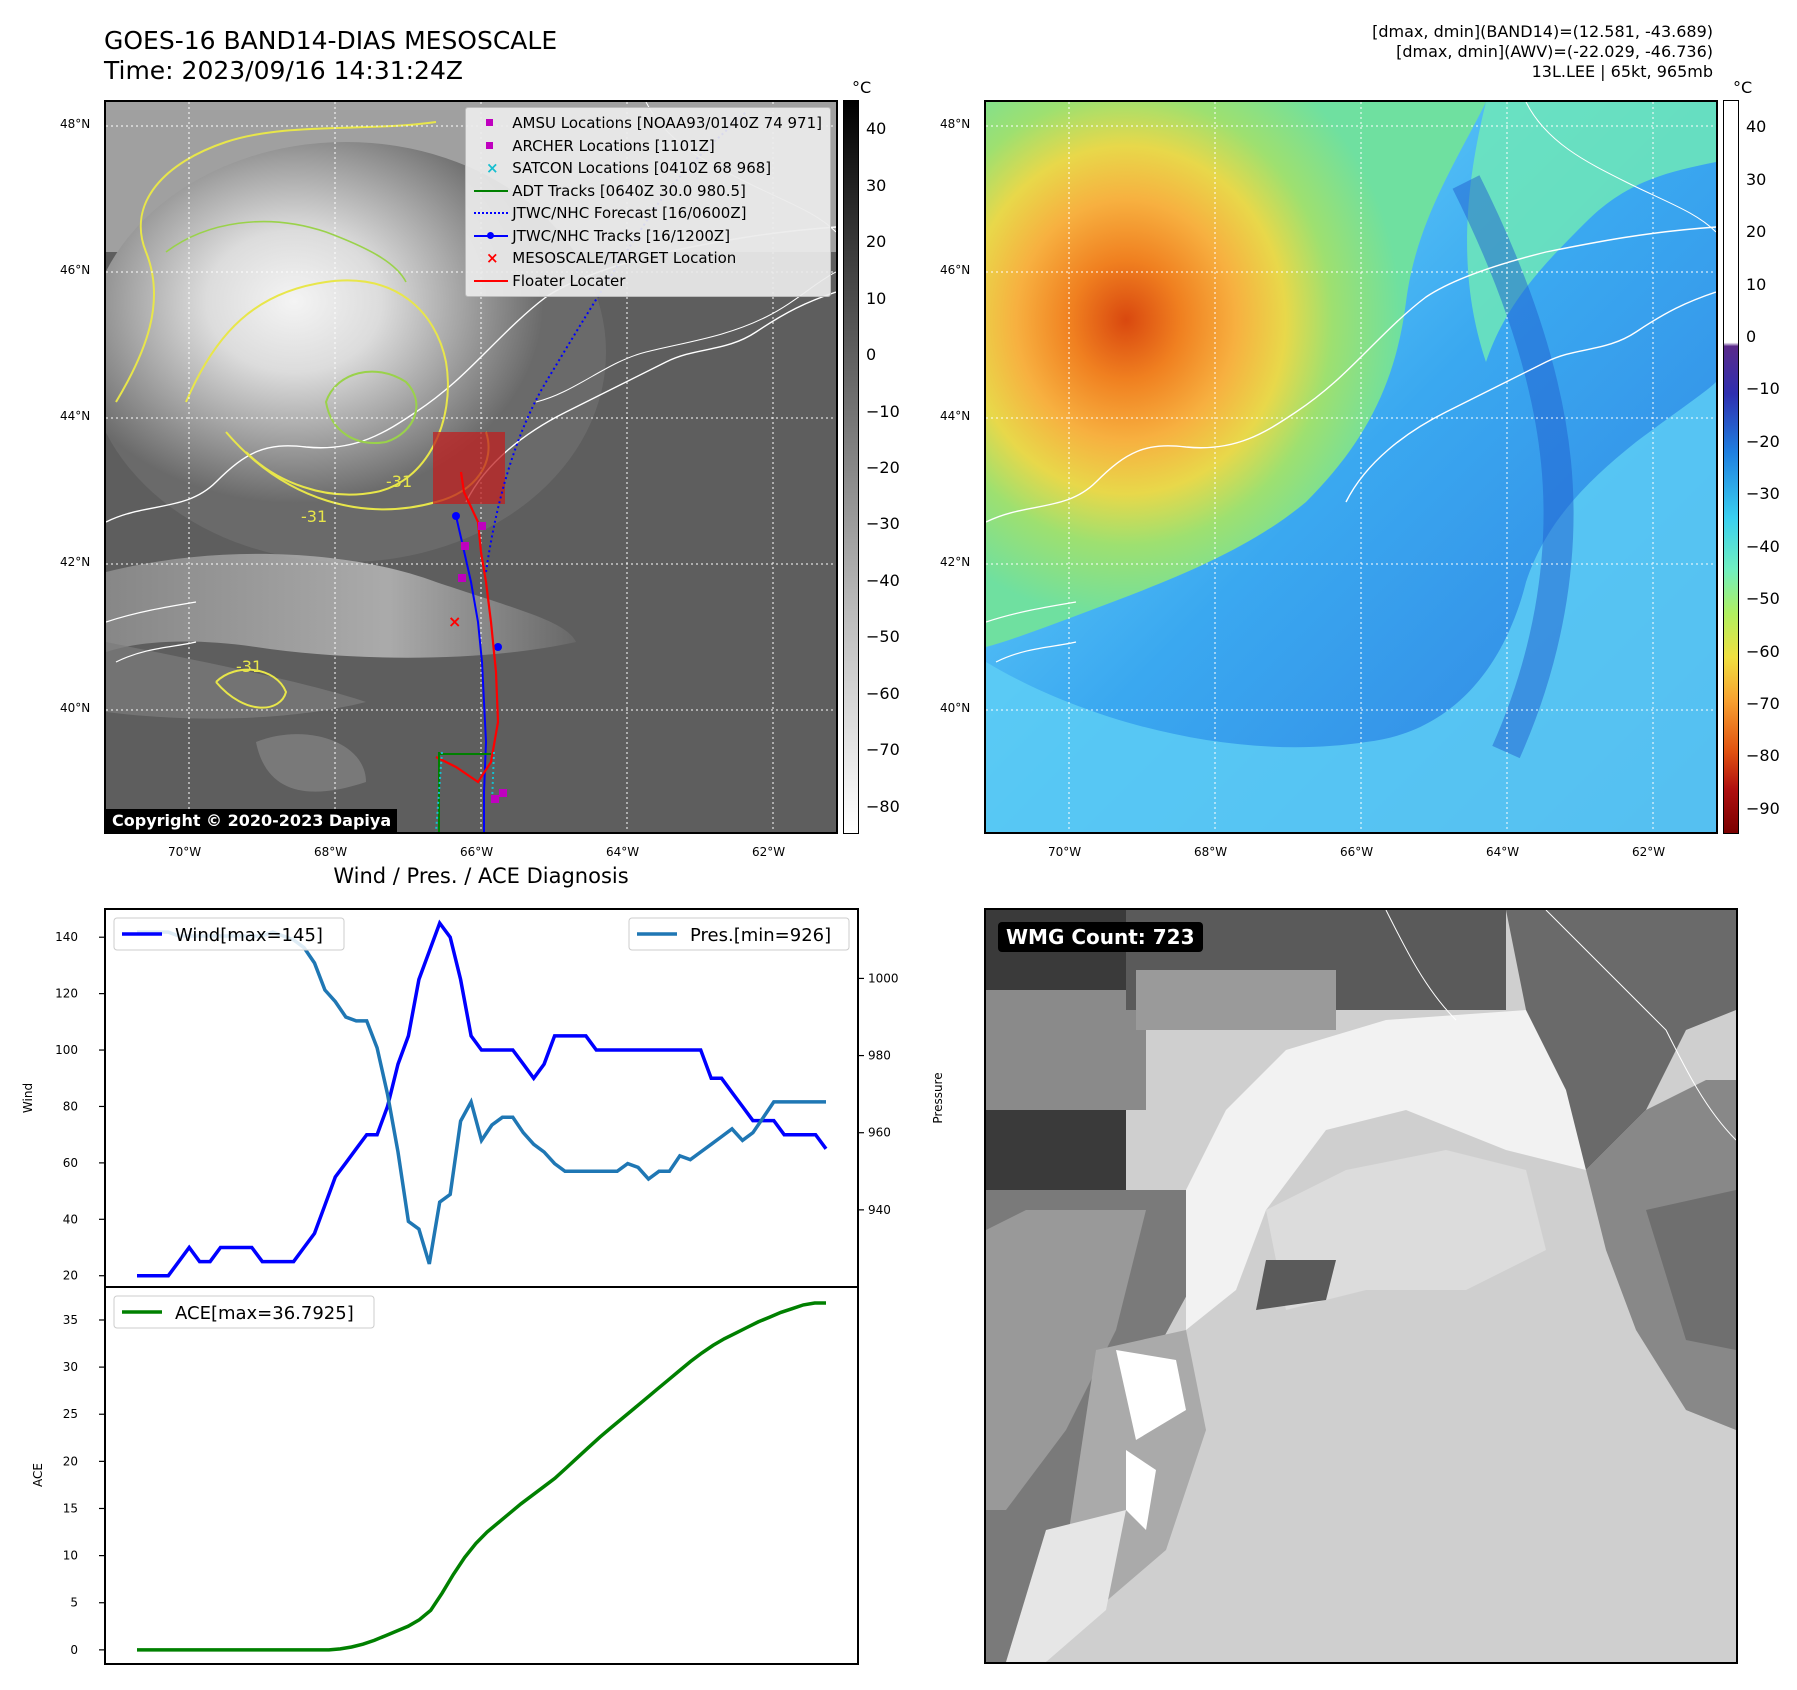 This screenshot has width=1797, height=1690. I want to click on ace-tick-label: 5, so click(74, 1603).